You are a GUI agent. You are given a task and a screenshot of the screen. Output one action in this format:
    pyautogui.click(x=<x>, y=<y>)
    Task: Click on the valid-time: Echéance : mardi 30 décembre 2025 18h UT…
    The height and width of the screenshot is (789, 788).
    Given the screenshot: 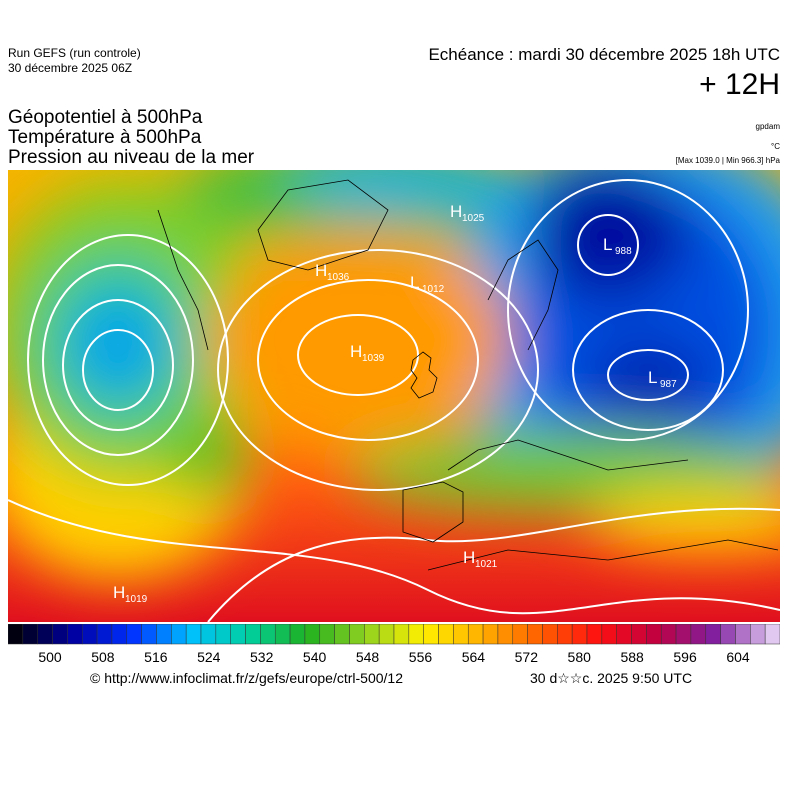 What is the action you would take?
    pyautogui.click(x=604, y=54)
    